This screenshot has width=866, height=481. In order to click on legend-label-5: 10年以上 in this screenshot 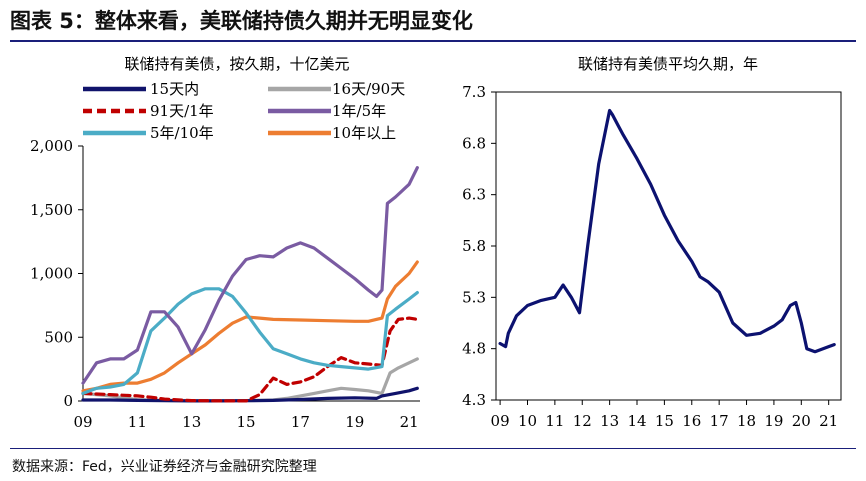, I will do `click(364, 133)`.